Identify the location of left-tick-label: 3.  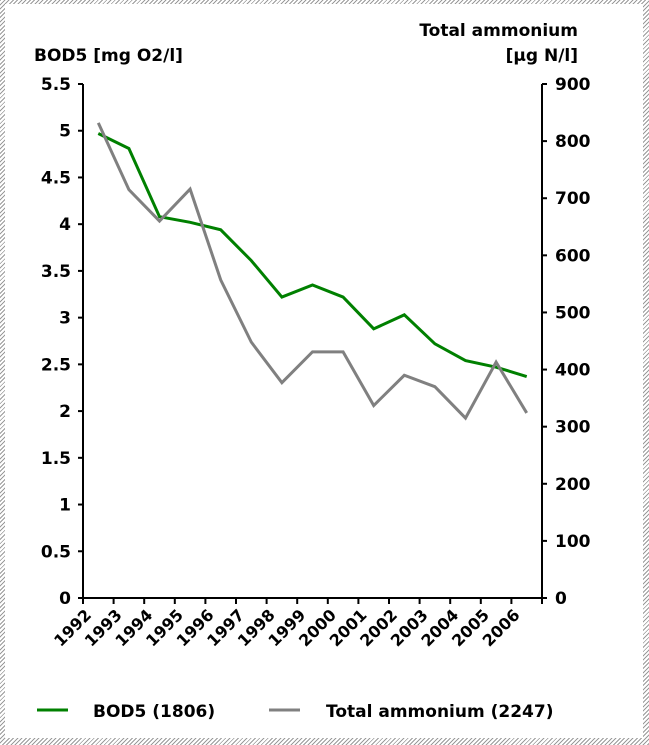
(65, 319).